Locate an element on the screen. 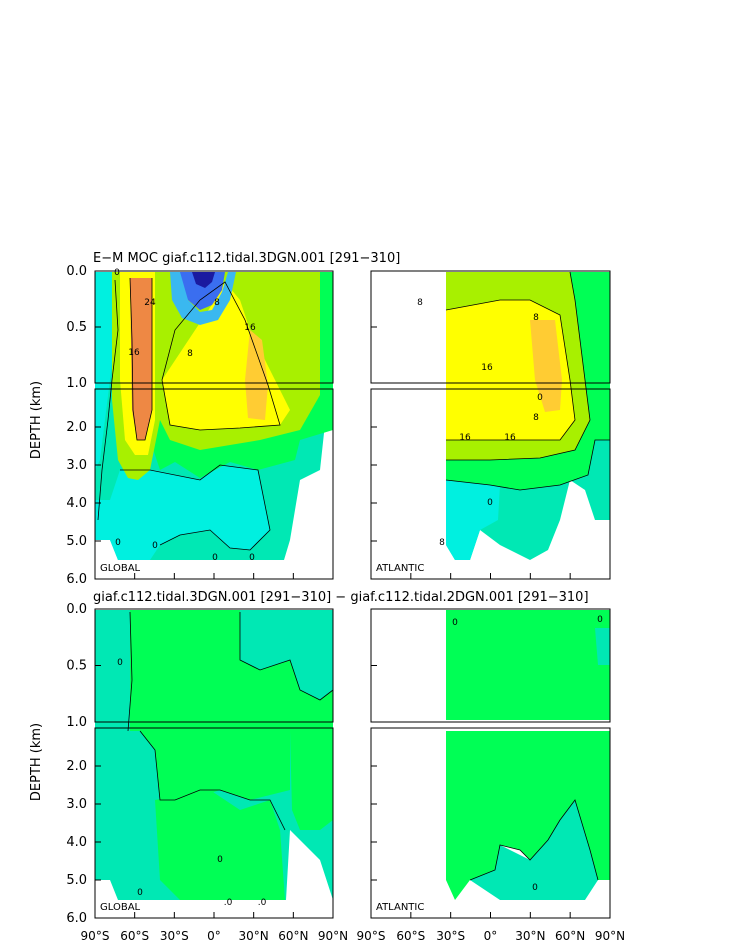 The width and height of the screenshot is (733, 945). top-global-fill-sub-orange is located at coordinates (141, 359).